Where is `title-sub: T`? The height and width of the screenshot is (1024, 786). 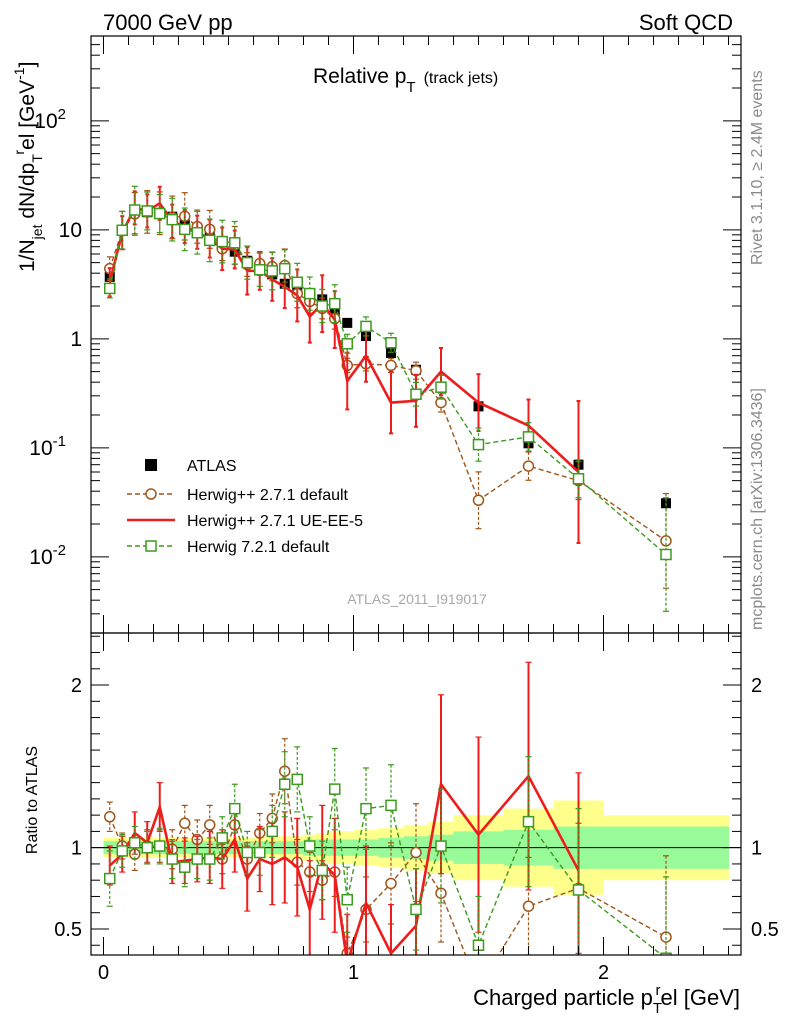 title-sub: T is located at coordinates (410, 87).